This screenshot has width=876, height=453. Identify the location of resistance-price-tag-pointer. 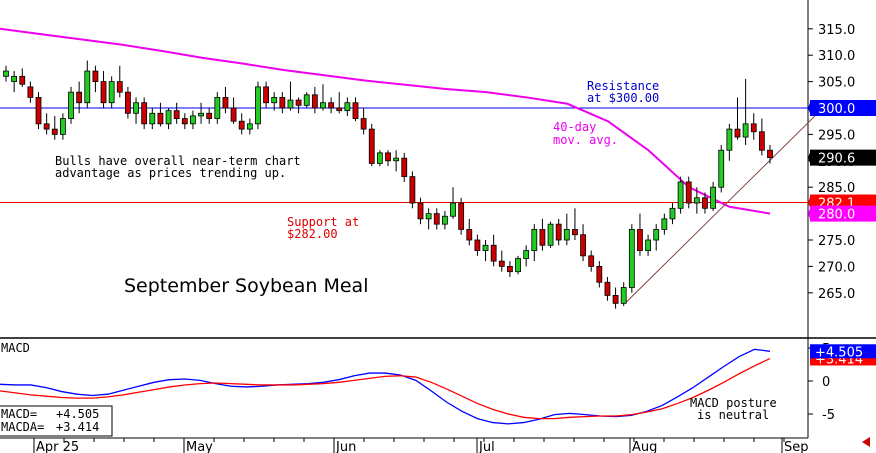
(809, 108).